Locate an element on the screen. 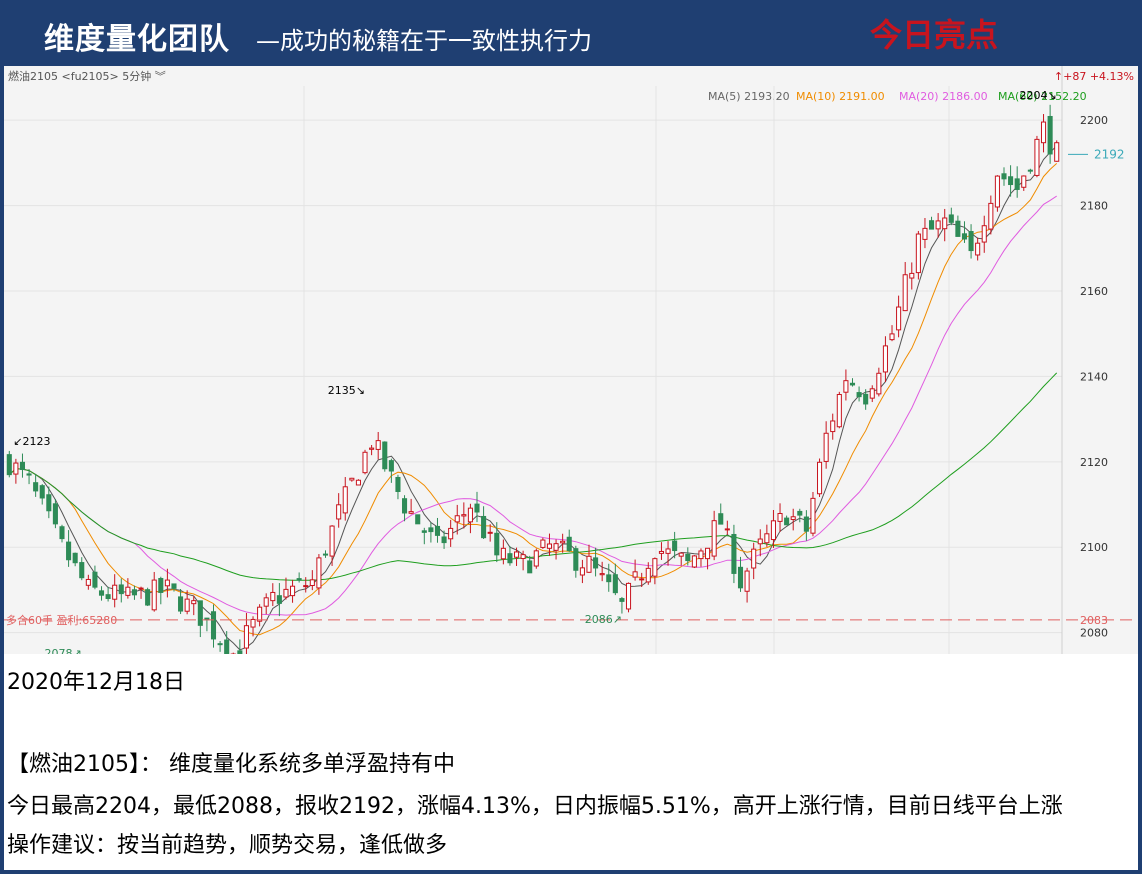 The image size is (1142, 874). position-price-label: 2083 is located at coordinates (1094, 620).